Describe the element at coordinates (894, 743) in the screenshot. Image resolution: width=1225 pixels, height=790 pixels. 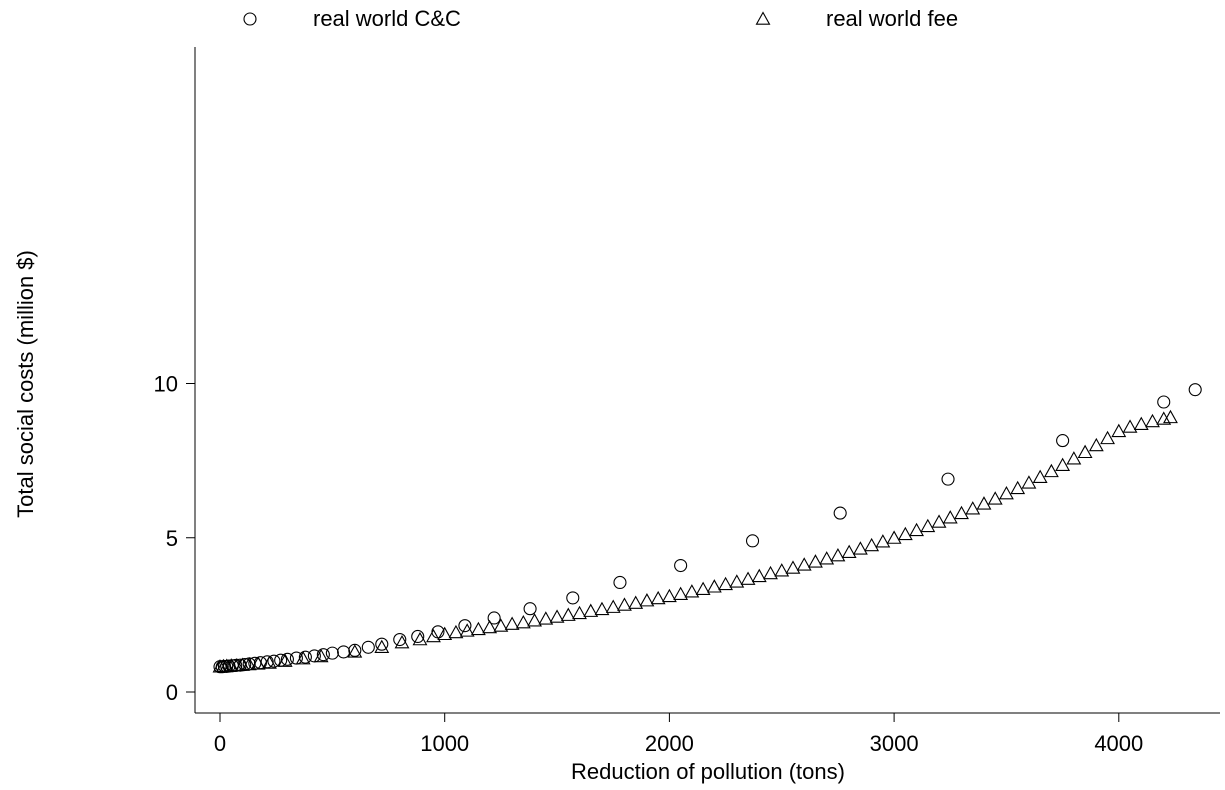
I see `x-tick-label: 3000` at that location.